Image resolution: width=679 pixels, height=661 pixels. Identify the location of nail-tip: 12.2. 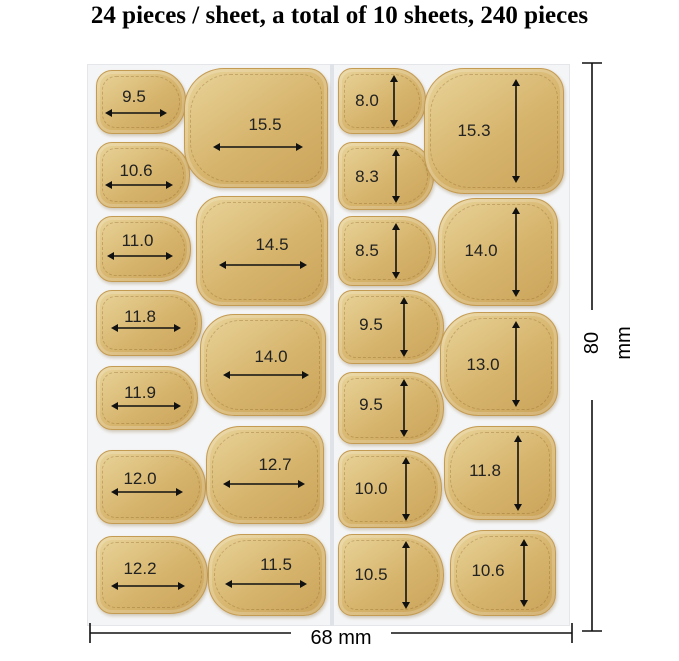
(152, 575).